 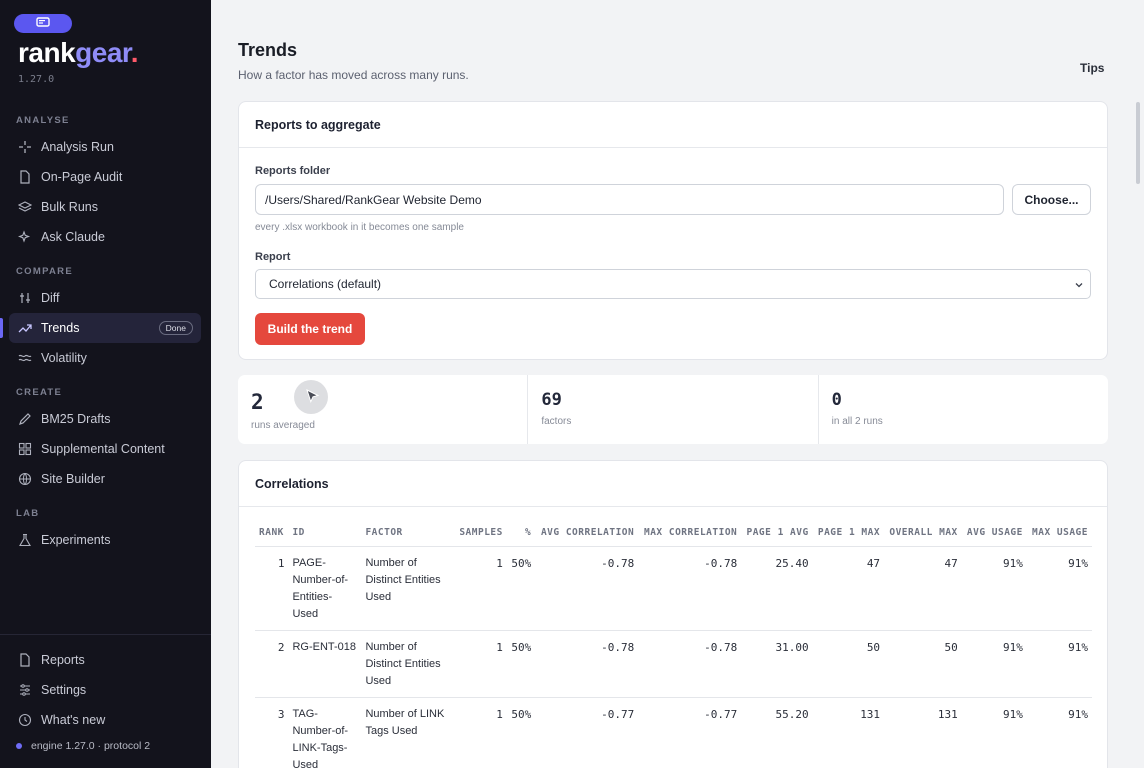 I want to click on col-factor: FACTOR, so click(x=408, y=533).